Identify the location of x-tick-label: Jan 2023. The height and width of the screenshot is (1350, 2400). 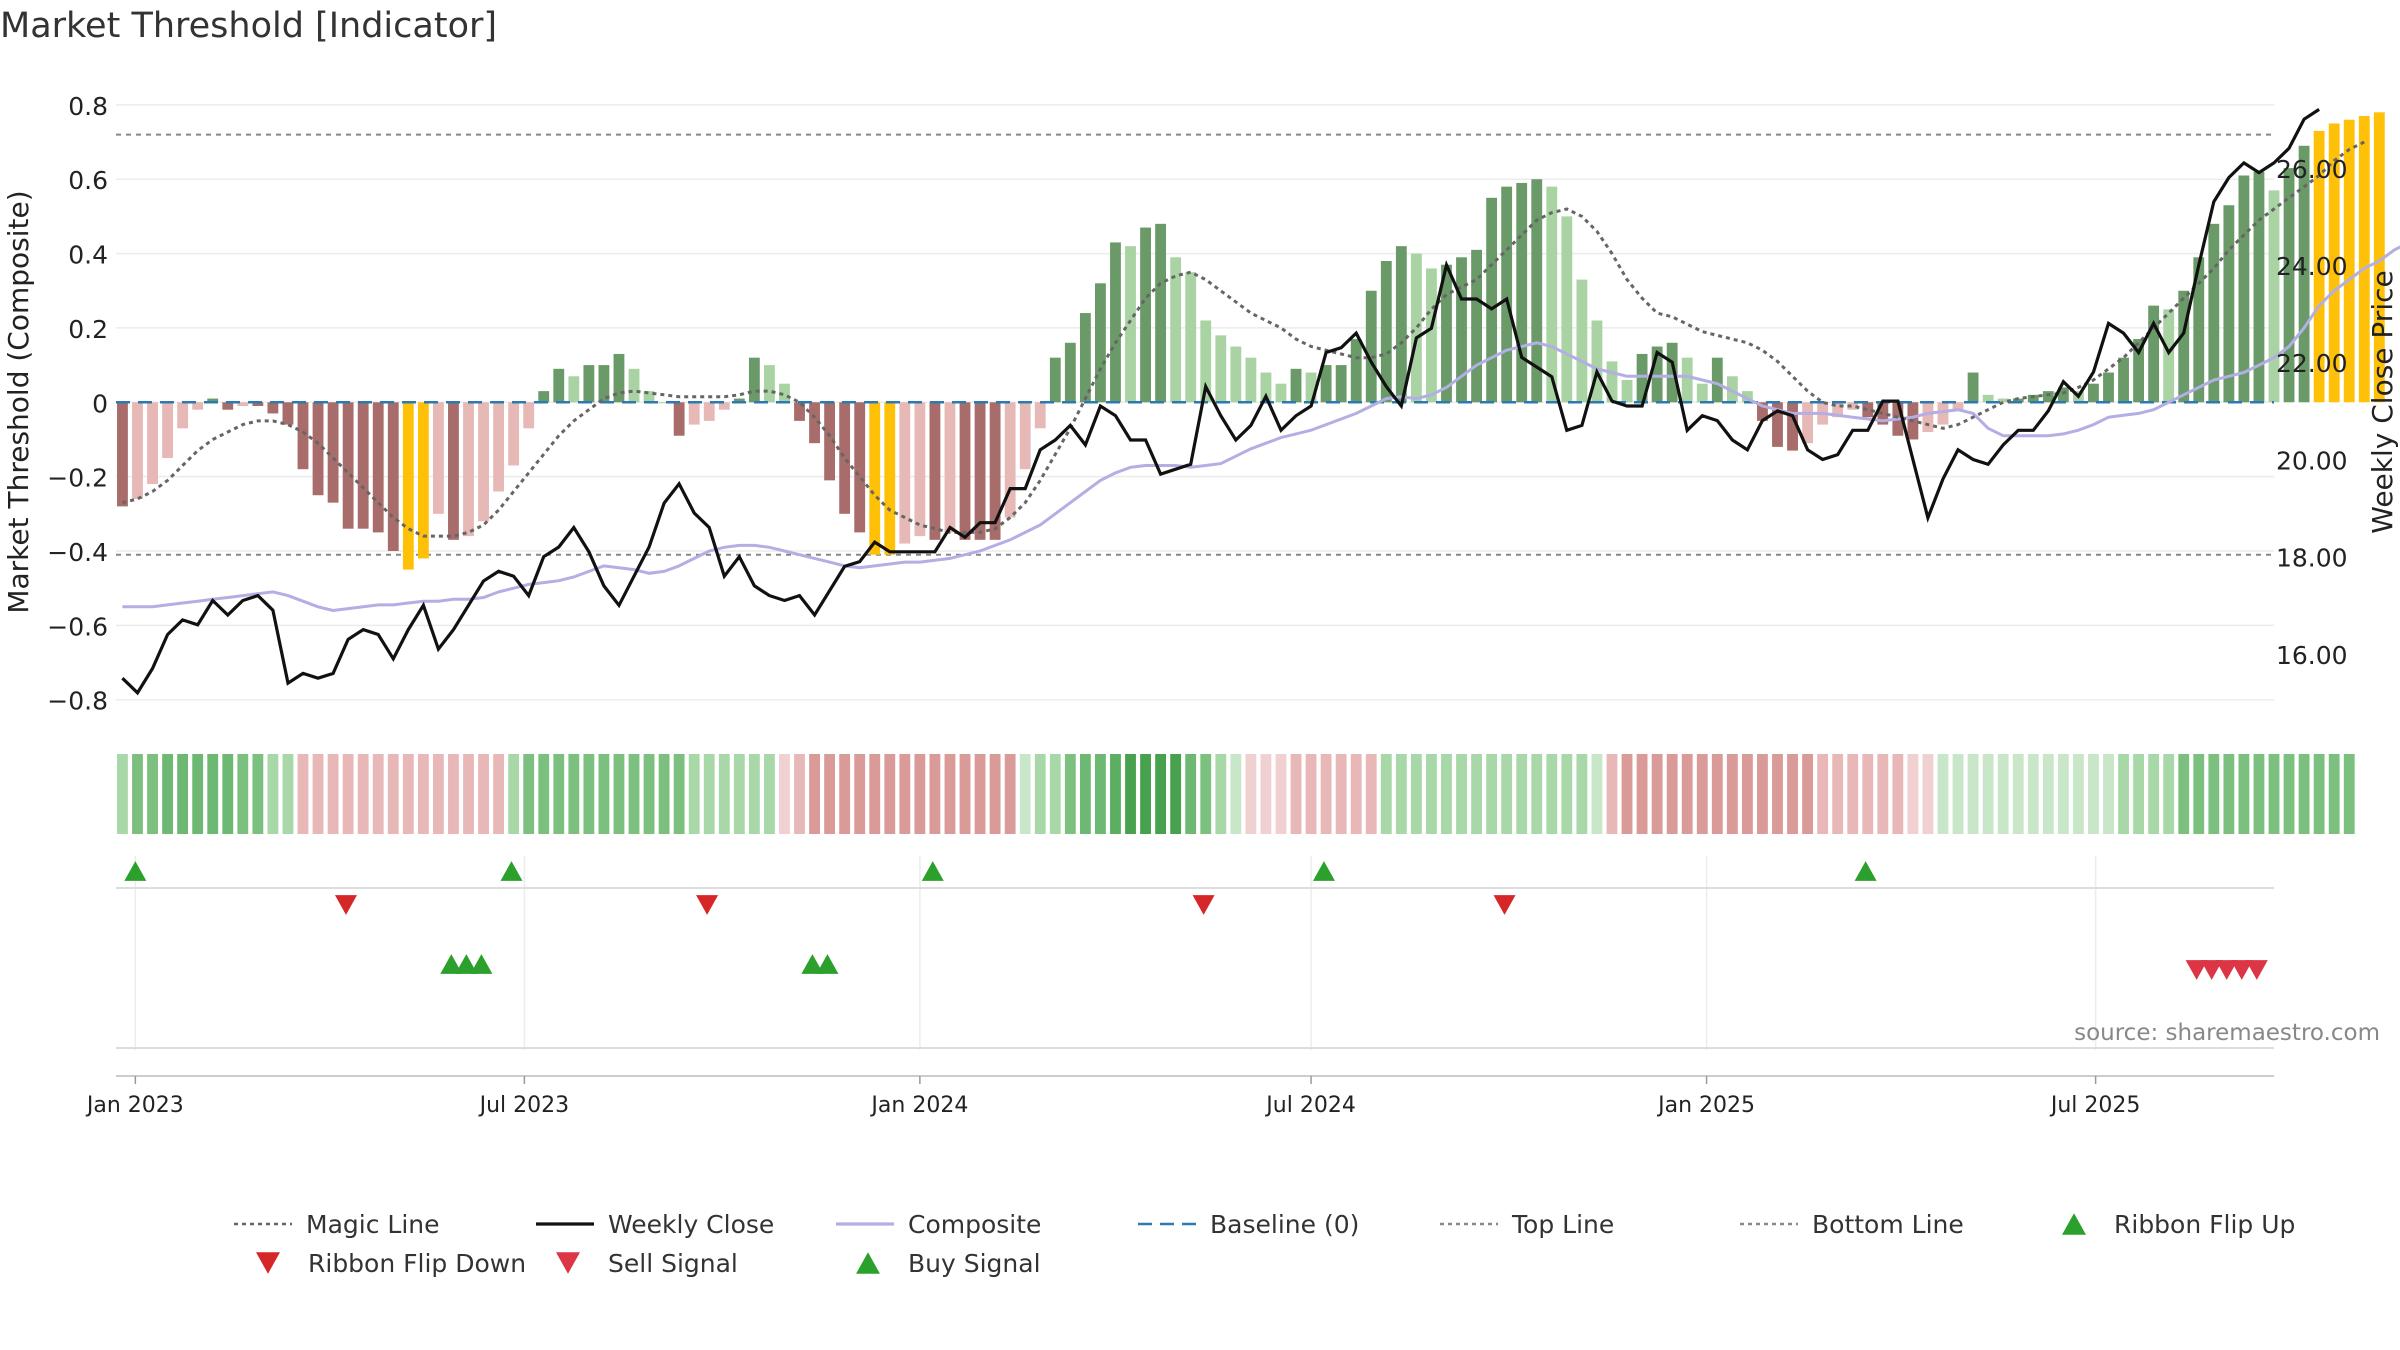
(134, 1105).